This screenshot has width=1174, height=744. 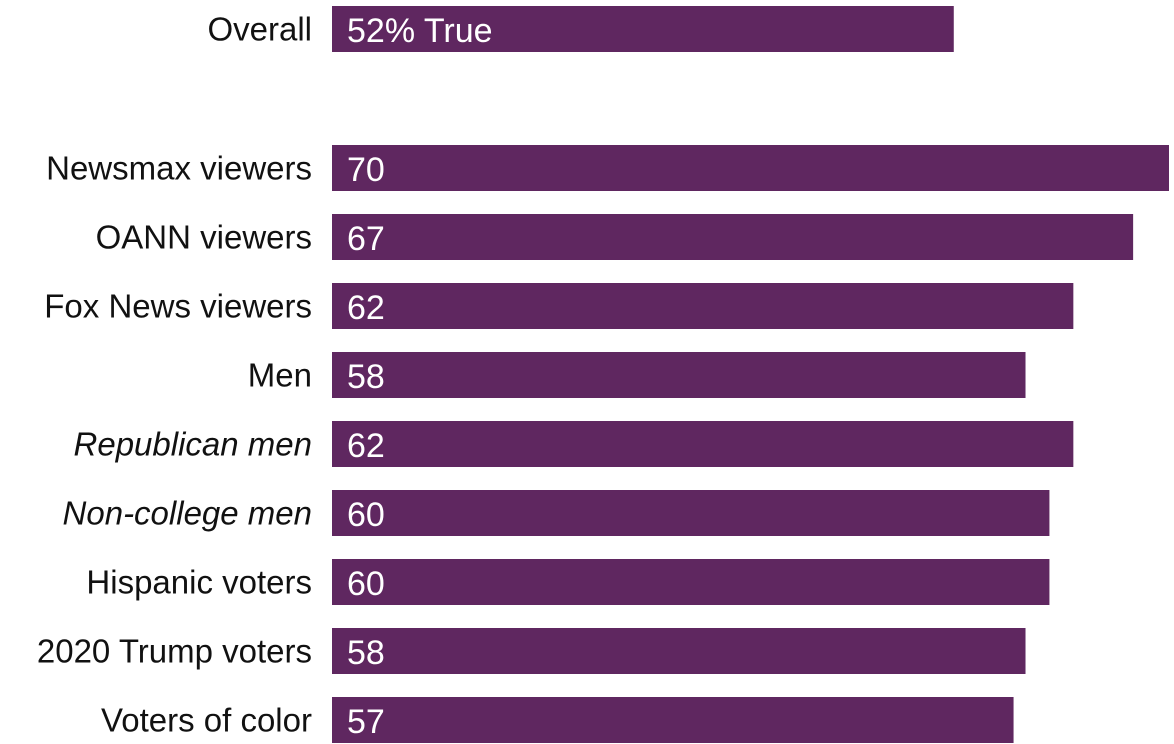 I want to click on bar-republican-men, so click(x=703, y=444).